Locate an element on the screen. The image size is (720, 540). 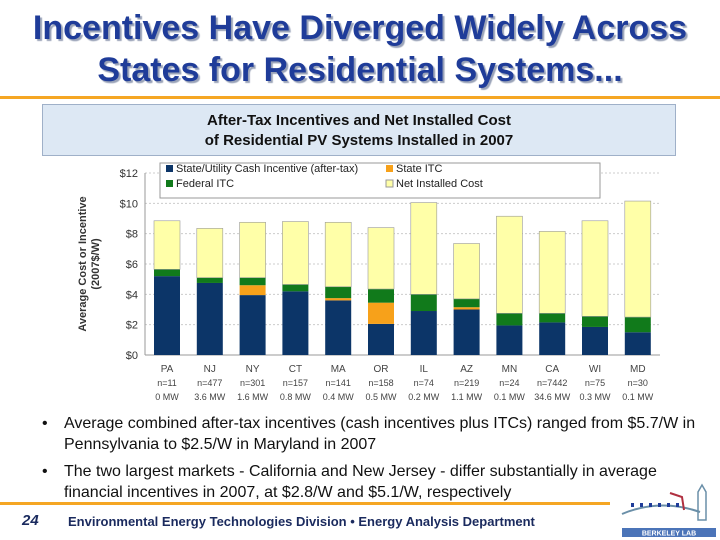
category-label: CA is located at coordinates (552, 369).